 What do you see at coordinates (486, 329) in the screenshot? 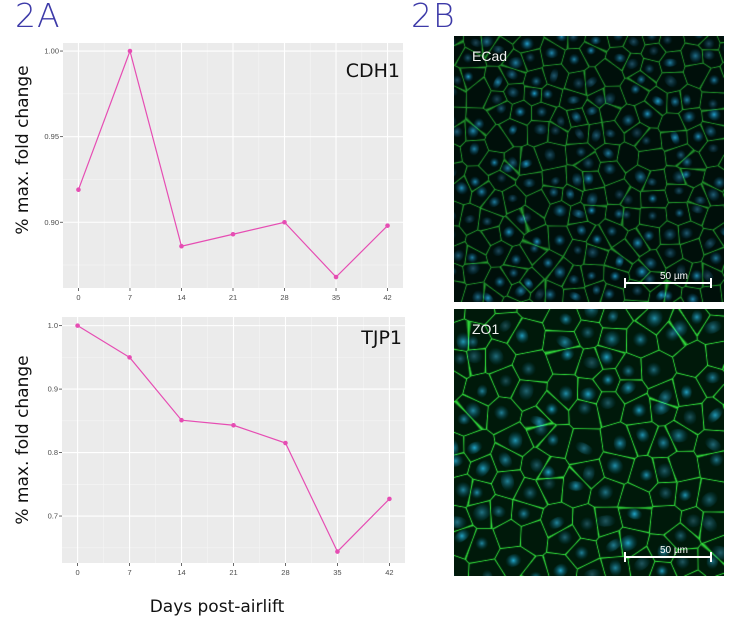
I see `micrograph-label: ZO1` at bounding box center [486, 329].